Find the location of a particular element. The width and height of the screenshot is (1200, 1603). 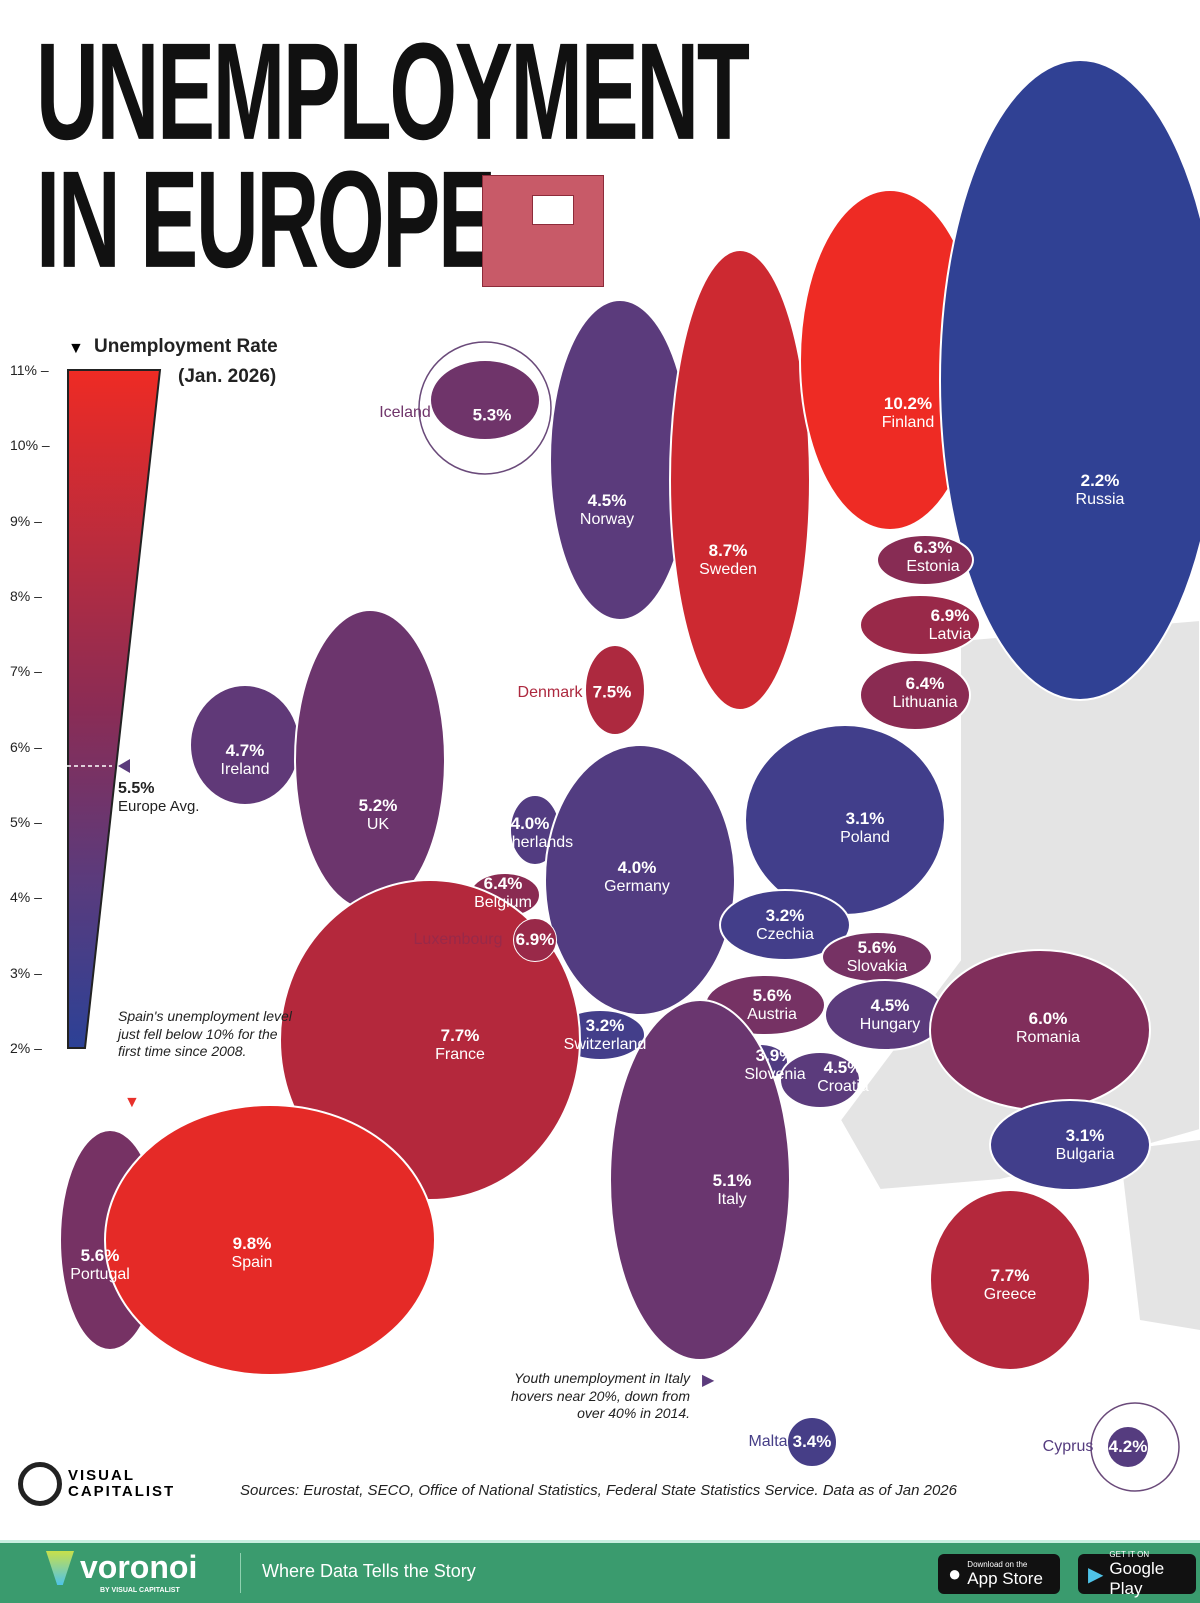

legend-average: 5.5% Europe Avg. is located at coordinates (158, 797).